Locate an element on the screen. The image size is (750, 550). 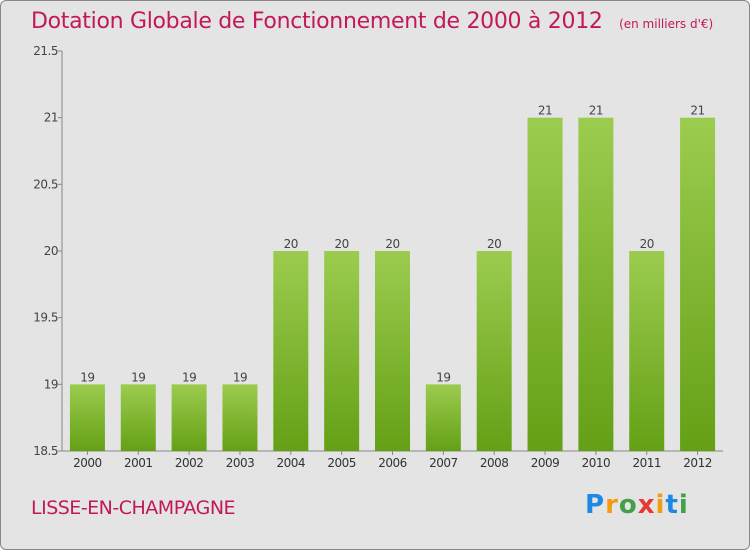
x-tick-label: 2007 is located at coordinates (443, 463).